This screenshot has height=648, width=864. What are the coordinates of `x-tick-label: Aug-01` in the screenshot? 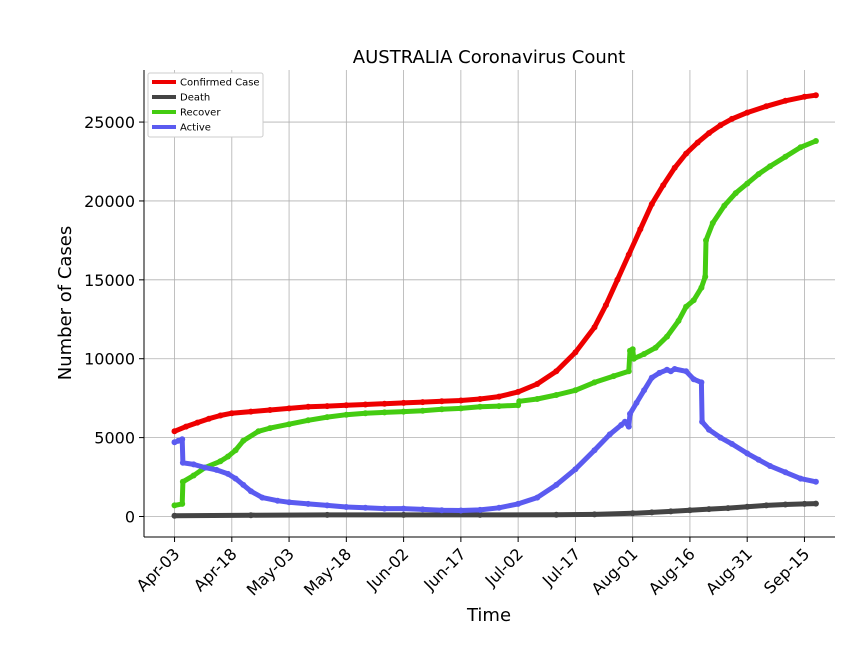 It's located at (614, 571).